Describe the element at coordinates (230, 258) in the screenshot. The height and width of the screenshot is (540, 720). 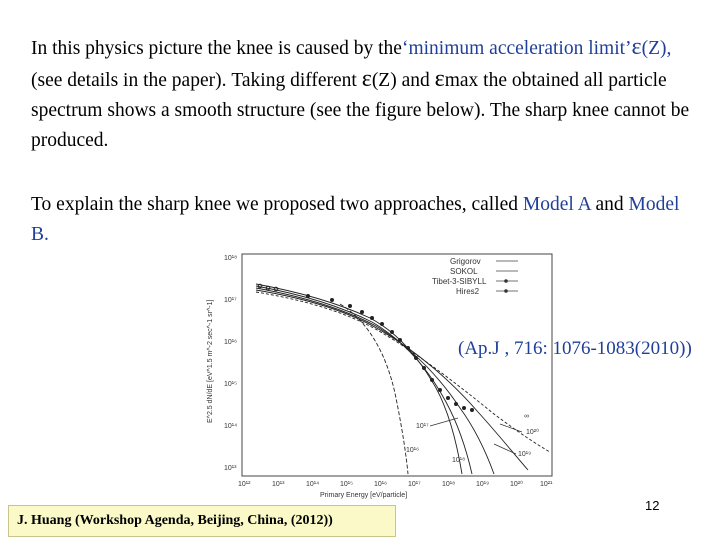
I see `y-tick: 10¹⁸` at that location.